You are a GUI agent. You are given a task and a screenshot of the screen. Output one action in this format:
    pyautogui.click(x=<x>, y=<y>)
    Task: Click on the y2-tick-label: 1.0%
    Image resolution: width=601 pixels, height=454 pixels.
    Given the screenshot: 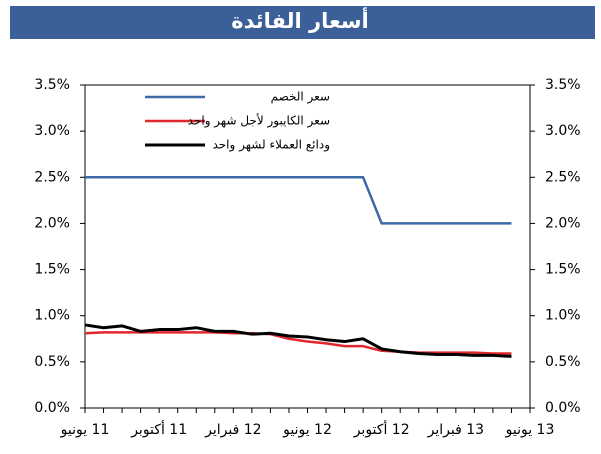 What is the action you would take?
    pyautogui.click(x=563, y=316)
    